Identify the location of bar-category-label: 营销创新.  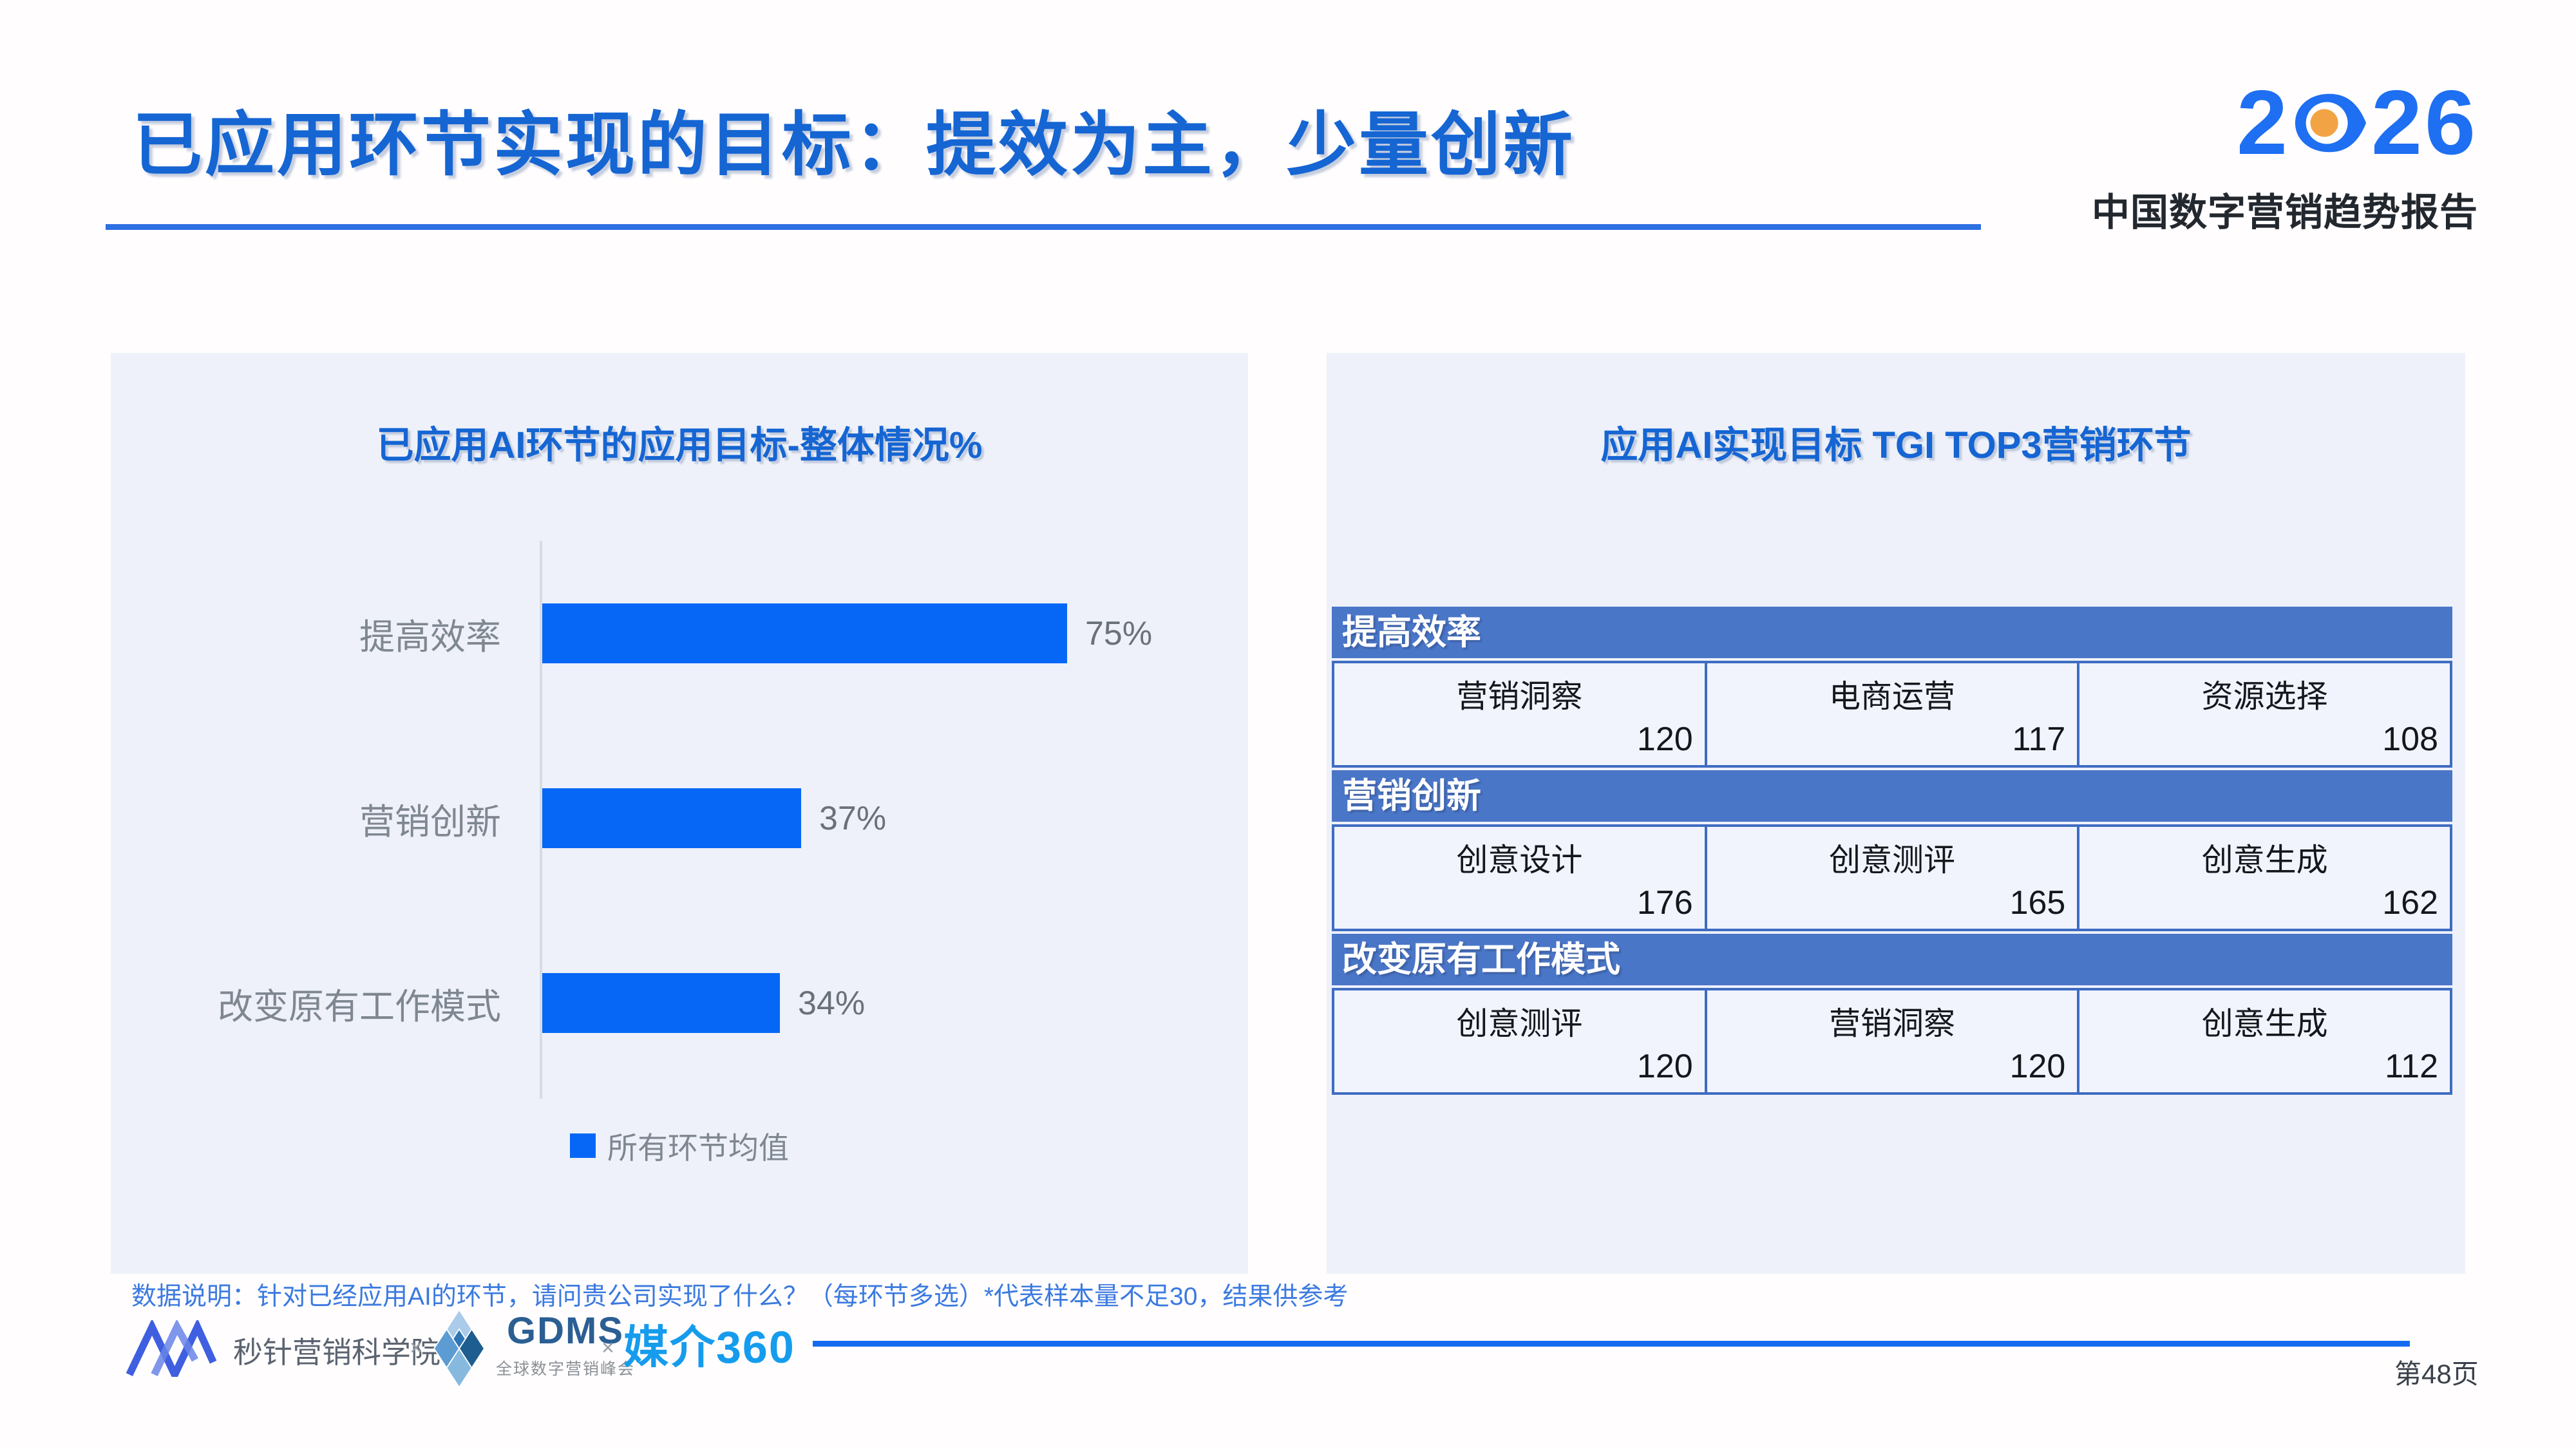
(430, 821).